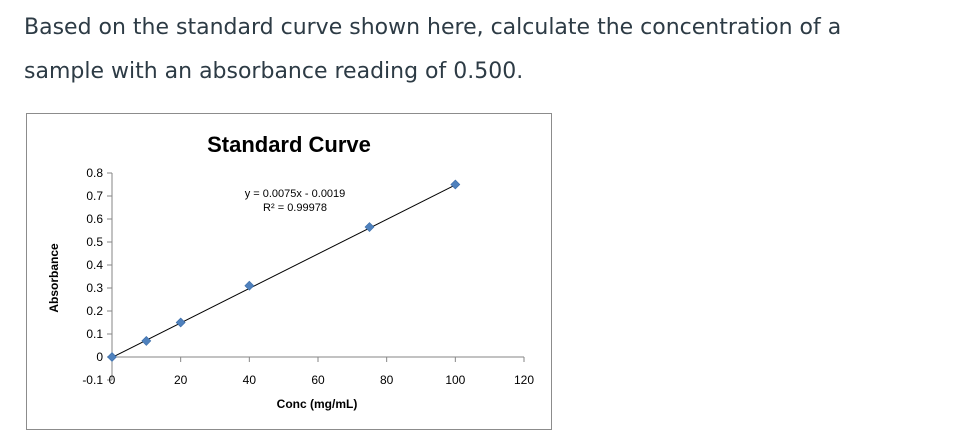 Image resolution: width=973 pixels, height=442 pixels. I want to click on y-tick-label: 0.2, so click(94, 311).